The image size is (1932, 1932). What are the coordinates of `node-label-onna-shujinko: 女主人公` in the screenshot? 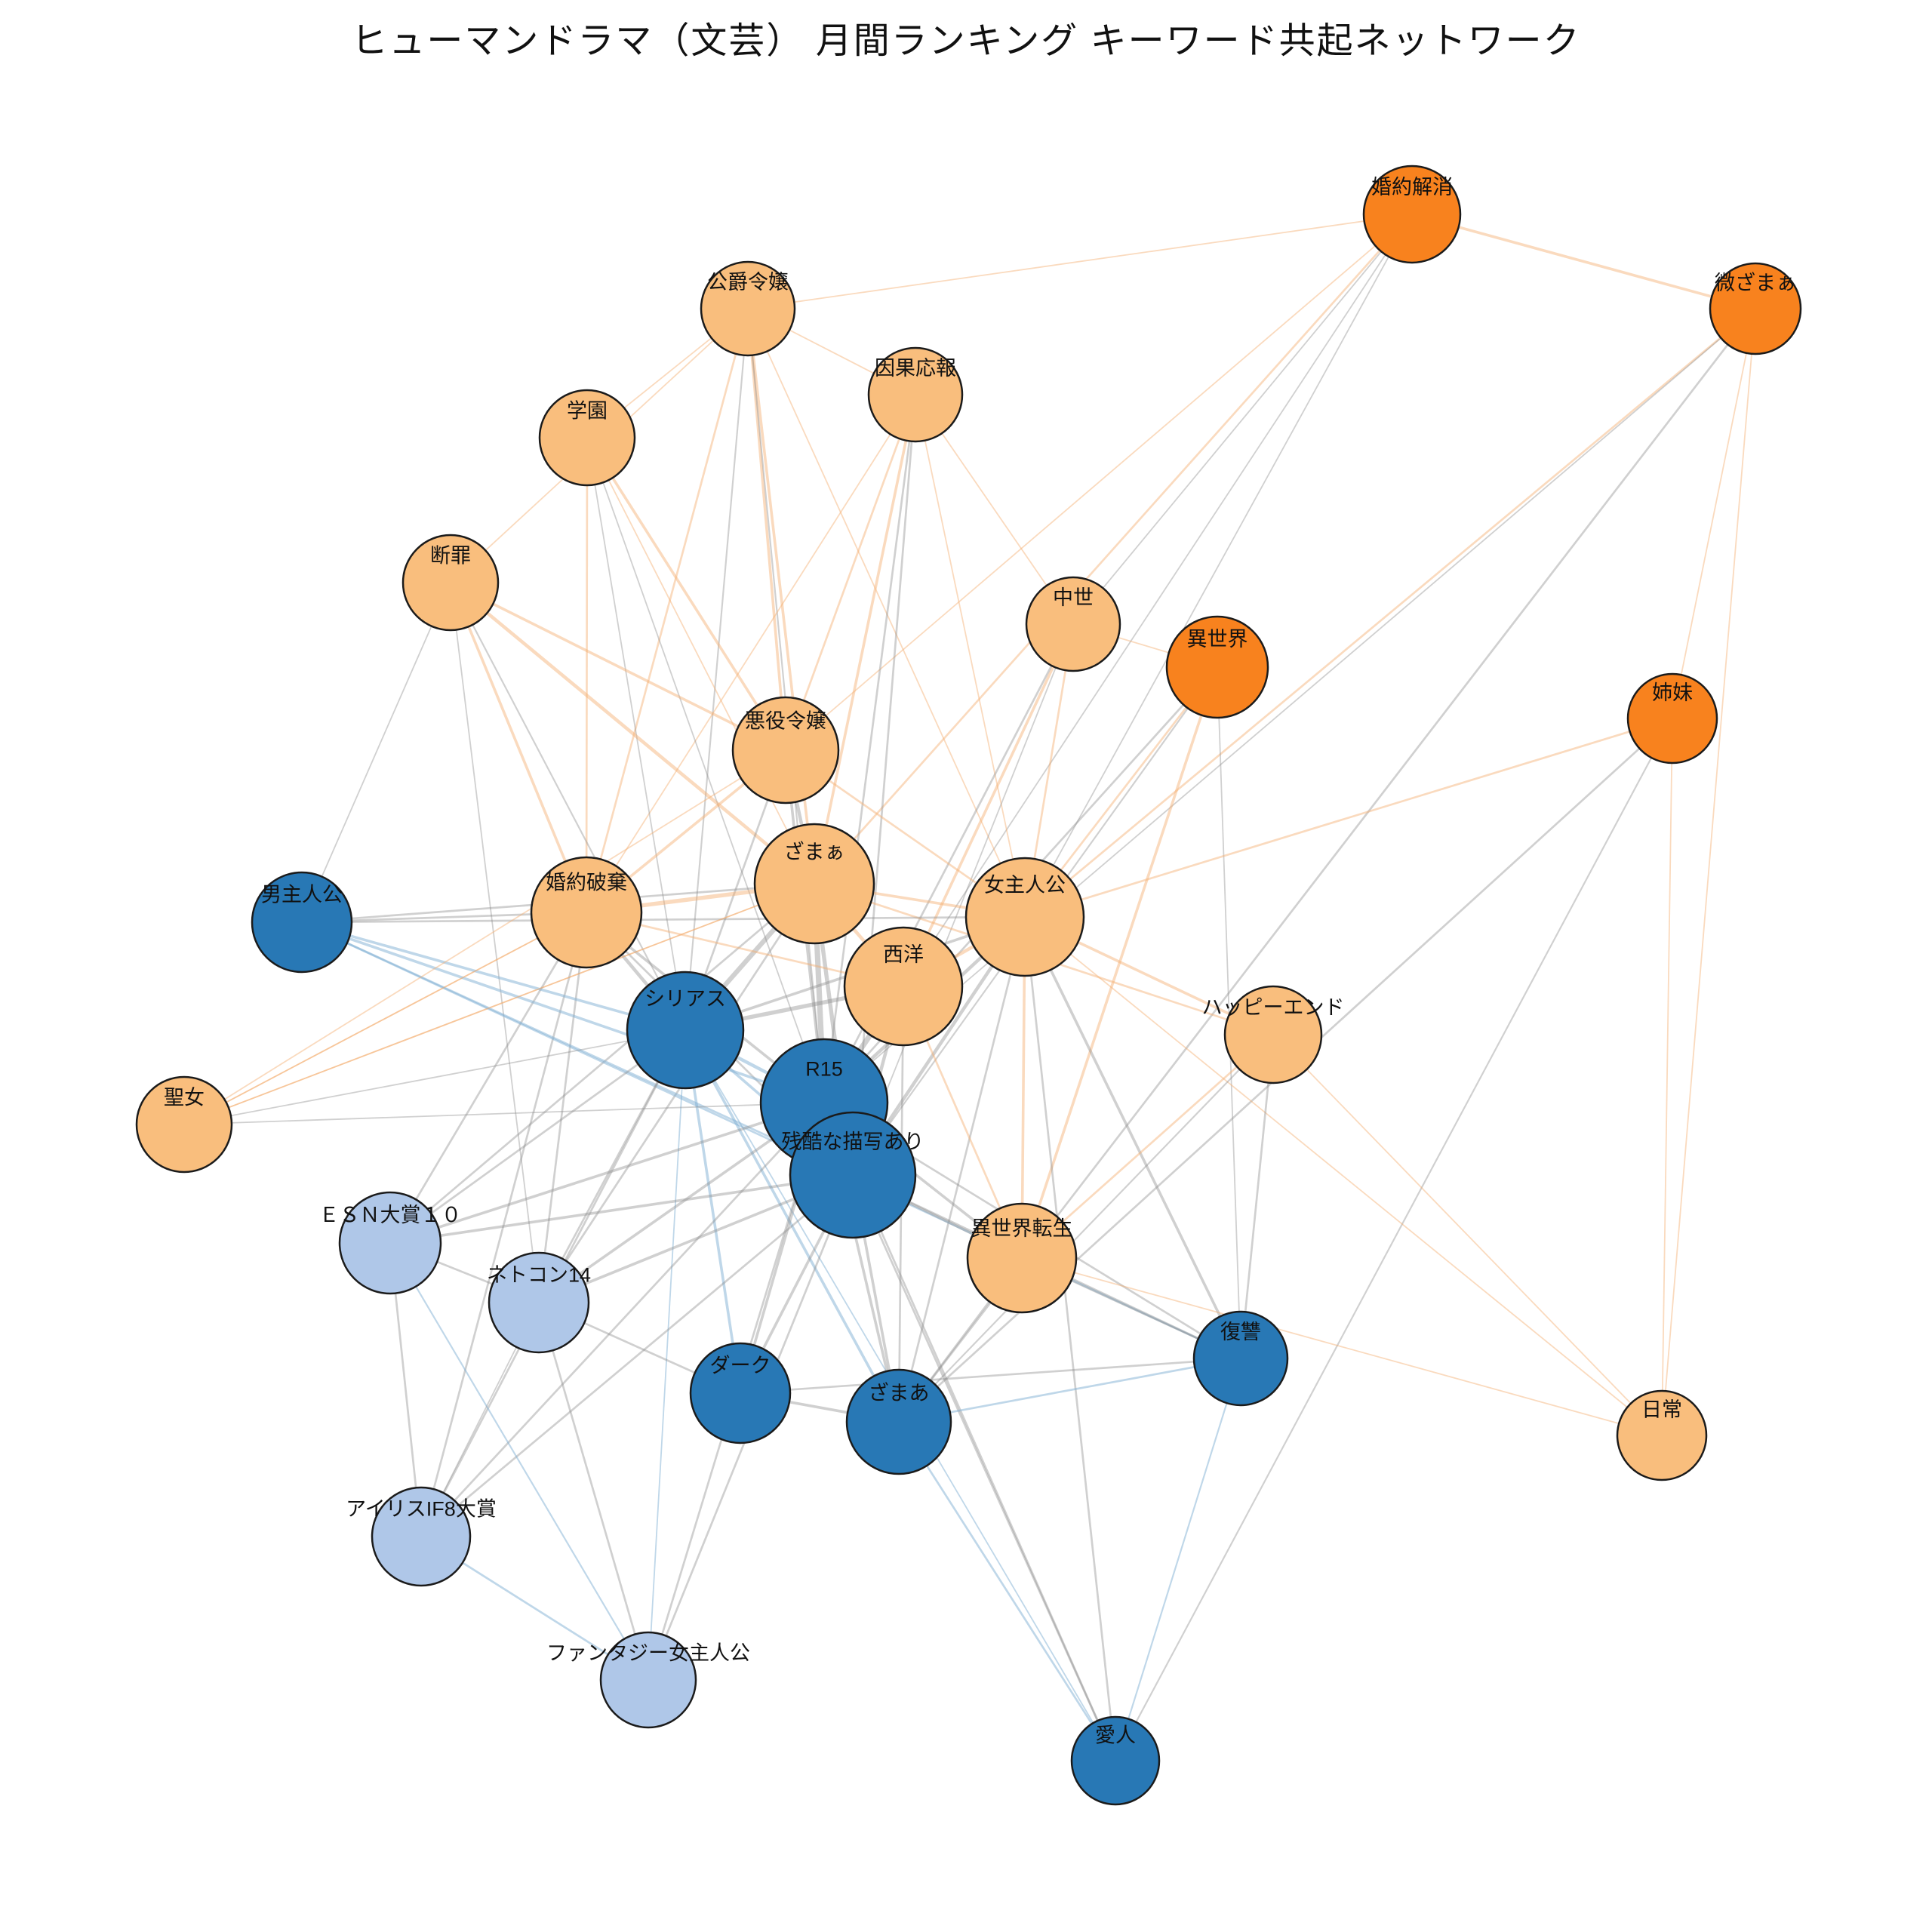 It's located at (1025, 885).